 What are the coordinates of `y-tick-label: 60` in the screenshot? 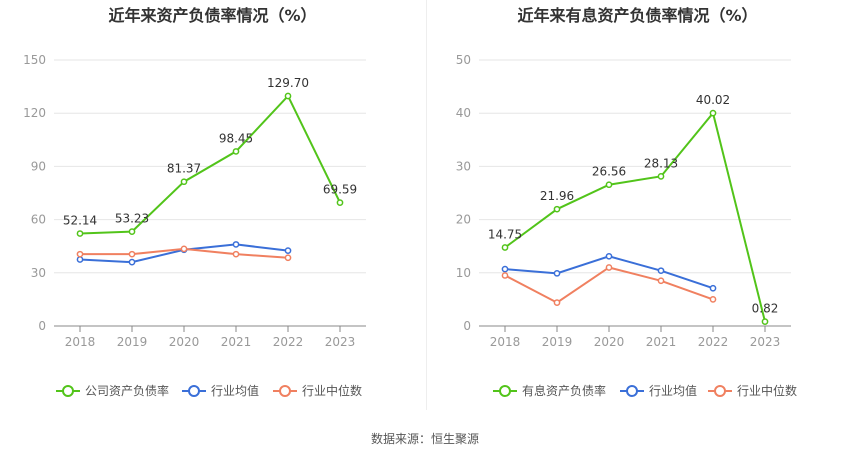 It's located at (38, 220).